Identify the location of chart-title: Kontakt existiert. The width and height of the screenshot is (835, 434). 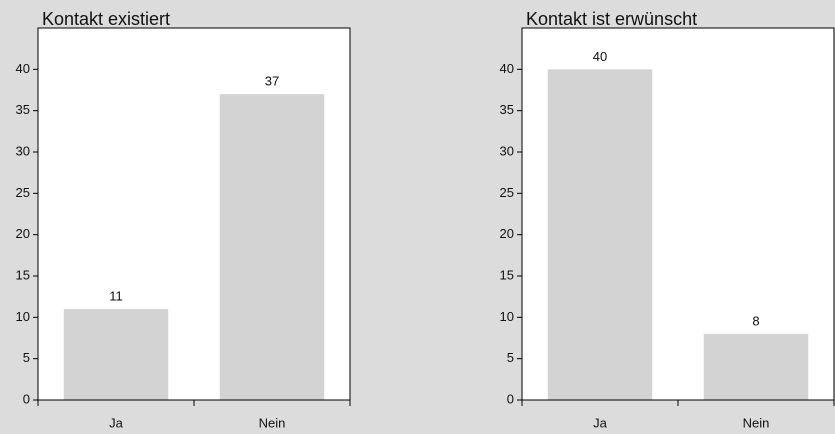
(106, 19).